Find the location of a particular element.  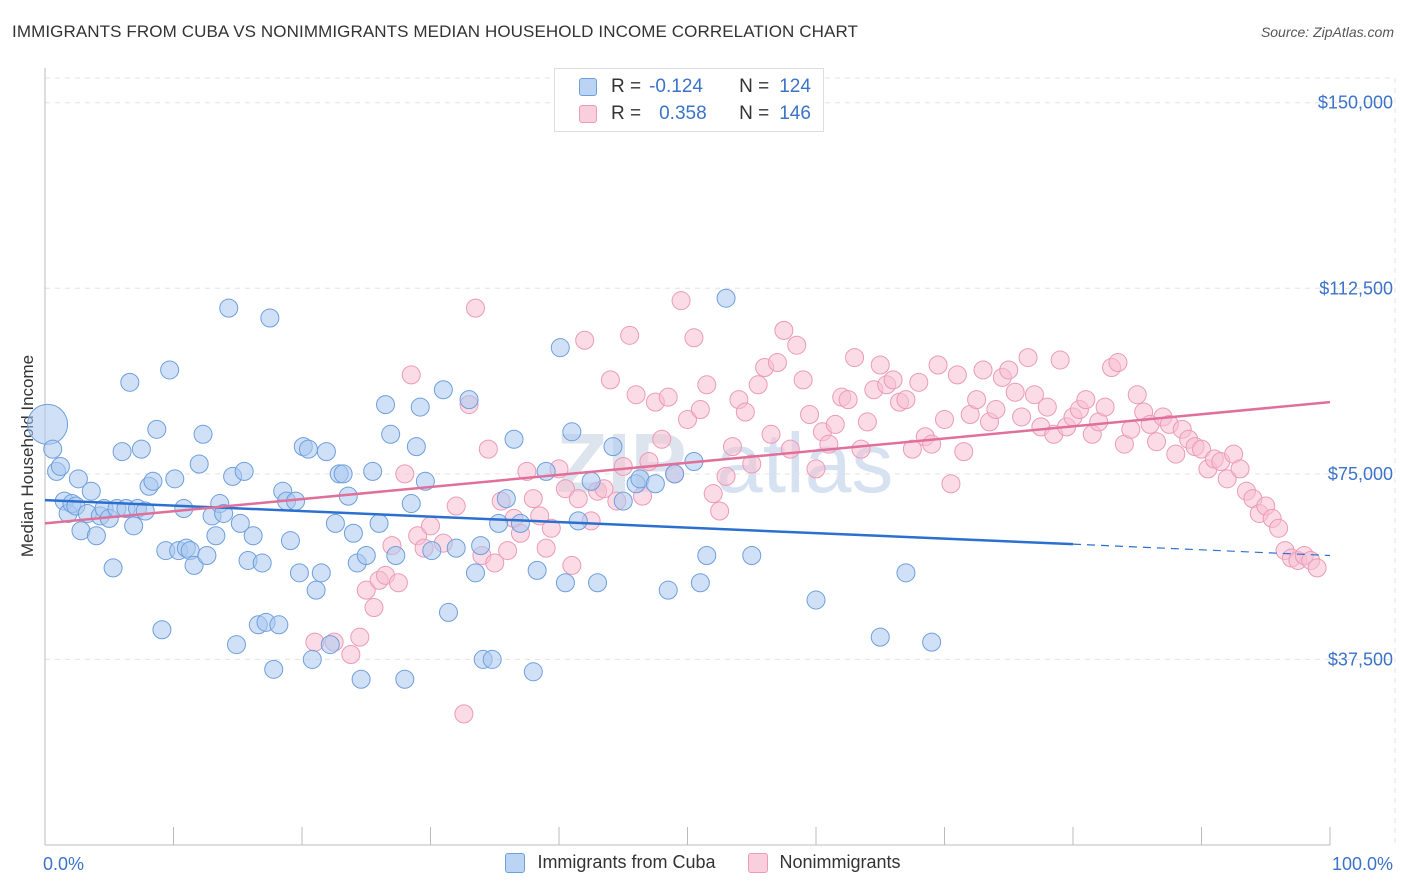

legend-r-label: R = is located at coordinates (626, 113).